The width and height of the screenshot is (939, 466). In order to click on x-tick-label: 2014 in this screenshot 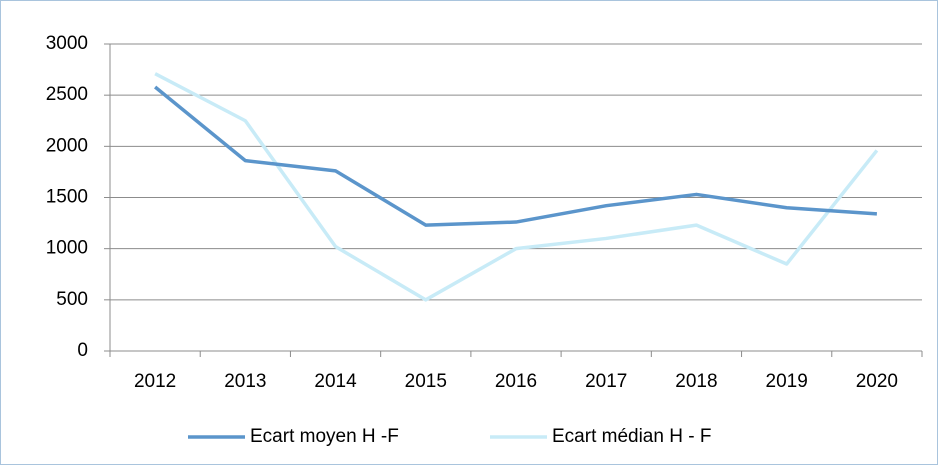, I will do `click(335, 381)`.